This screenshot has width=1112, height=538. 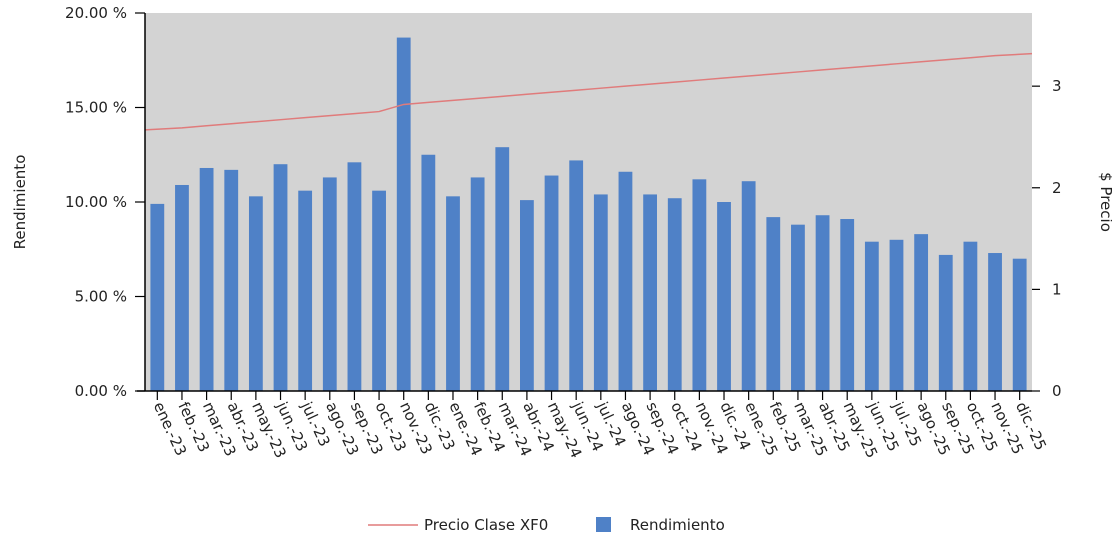 What do you see at coordinates (305, 290) in the screenshot?
I see `bar-jul.-23` at bounding box center [305, 290].